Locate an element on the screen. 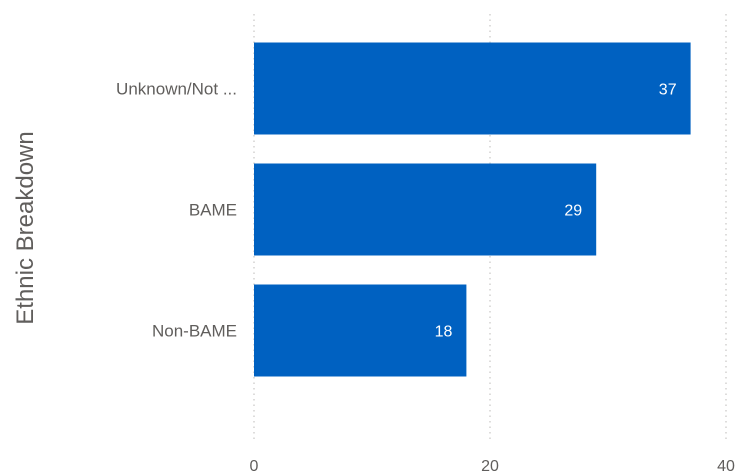 This screenshot has width=742, height=475. data-label-0: 37 is located at coordinates (668, 90).